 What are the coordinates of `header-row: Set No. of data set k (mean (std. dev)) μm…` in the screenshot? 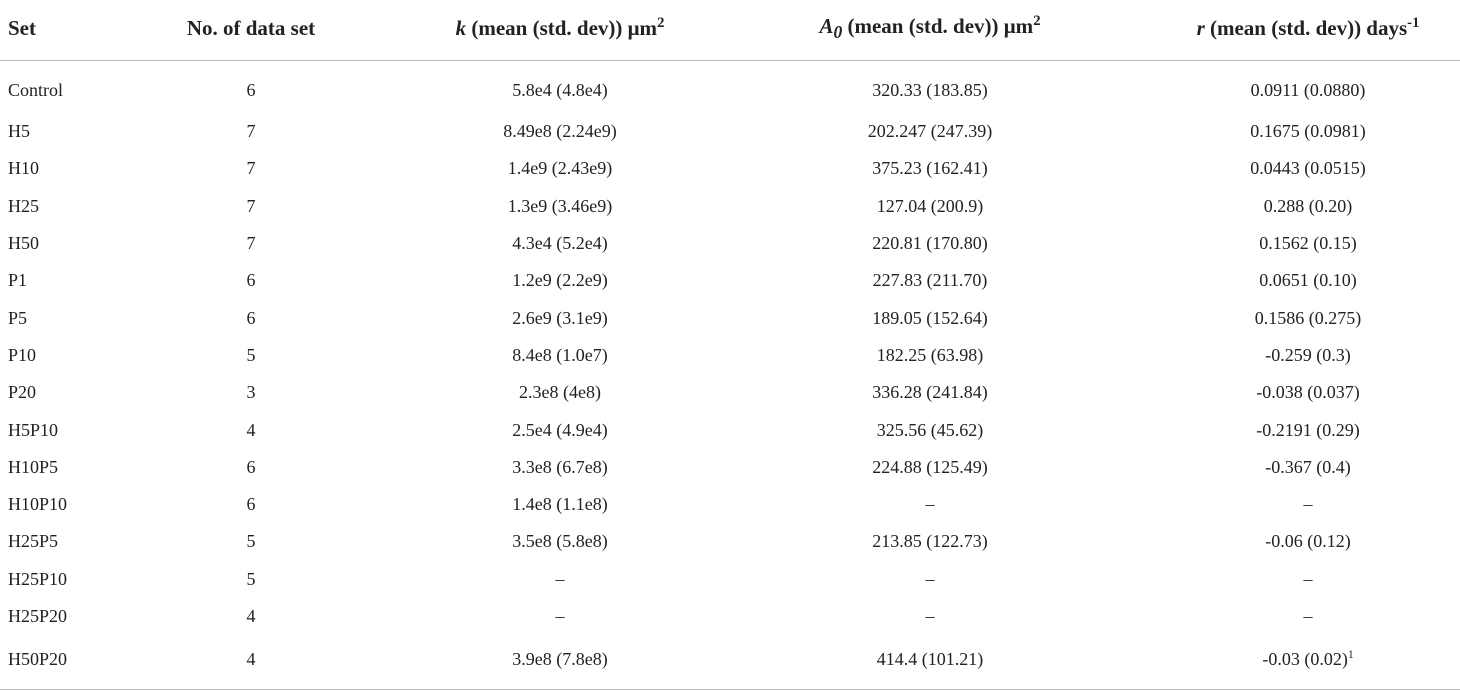 It's located at (730, 30).